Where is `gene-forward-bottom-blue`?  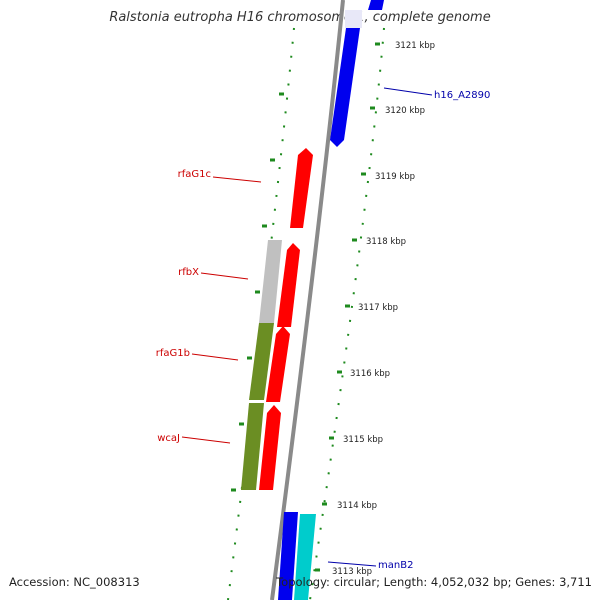 gene-forward-bottom-blue is located at coordinates (288, 556).